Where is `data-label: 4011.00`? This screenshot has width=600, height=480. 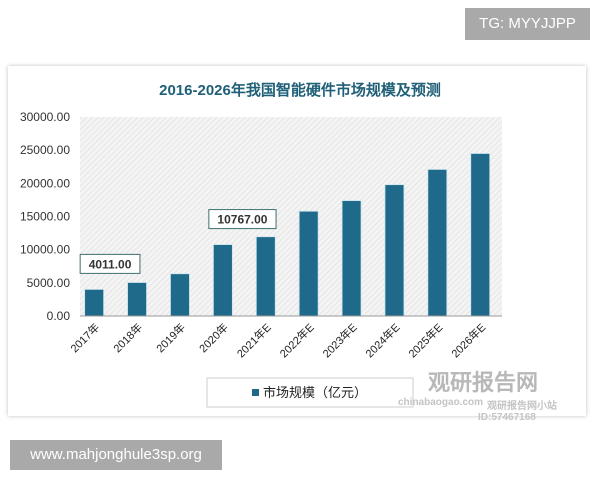
data-label: 4011.00 is located at coordinates (110, 264).